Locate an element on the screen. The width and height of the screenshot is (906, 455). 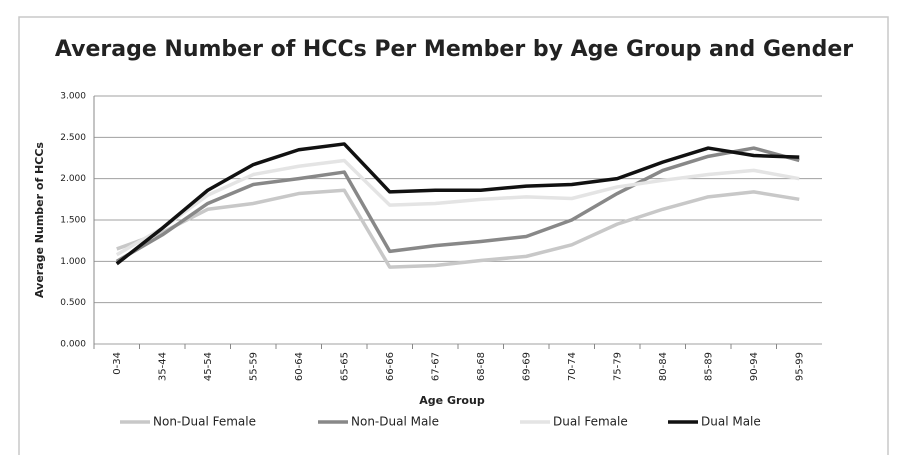
y-tick-label: 1.000 is located at coordinates (73, 262).